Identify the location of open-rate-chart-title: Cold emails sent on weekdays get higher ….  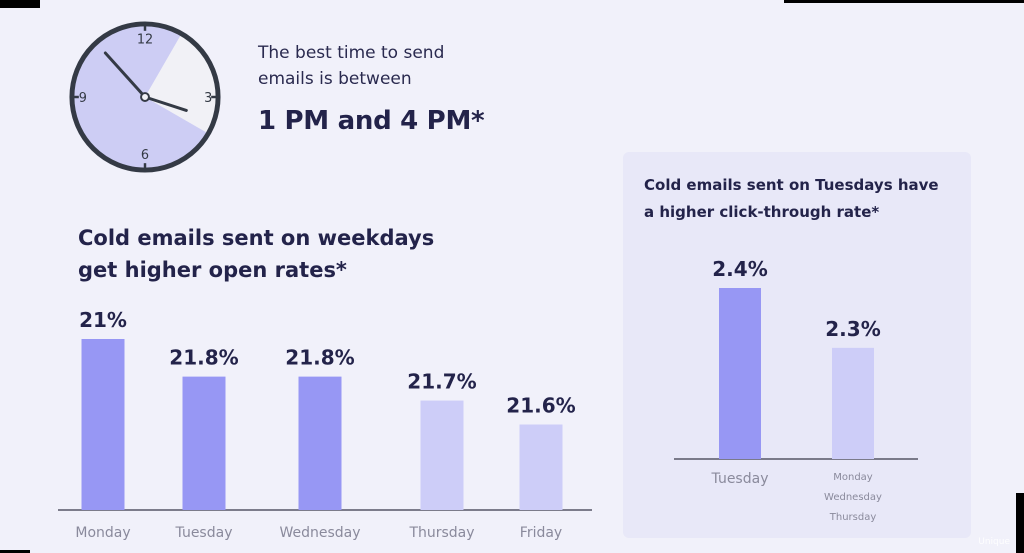
(256, 254).